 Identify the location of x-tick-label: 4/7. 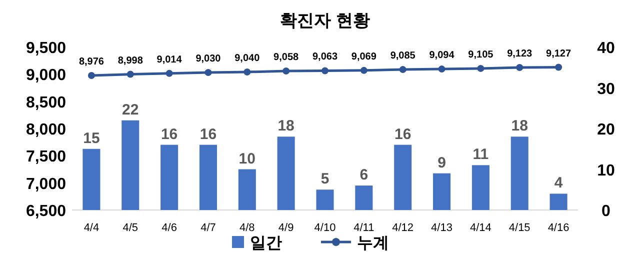
(208, 228).